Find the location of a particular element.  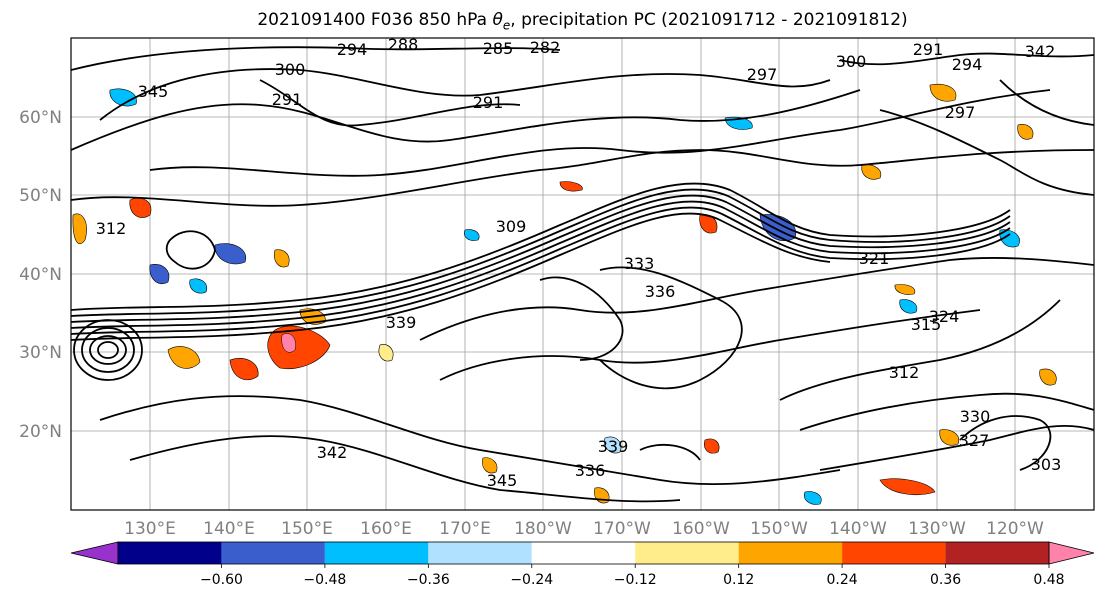

colorbar-extend-max is located at coordinates (1071, 553).